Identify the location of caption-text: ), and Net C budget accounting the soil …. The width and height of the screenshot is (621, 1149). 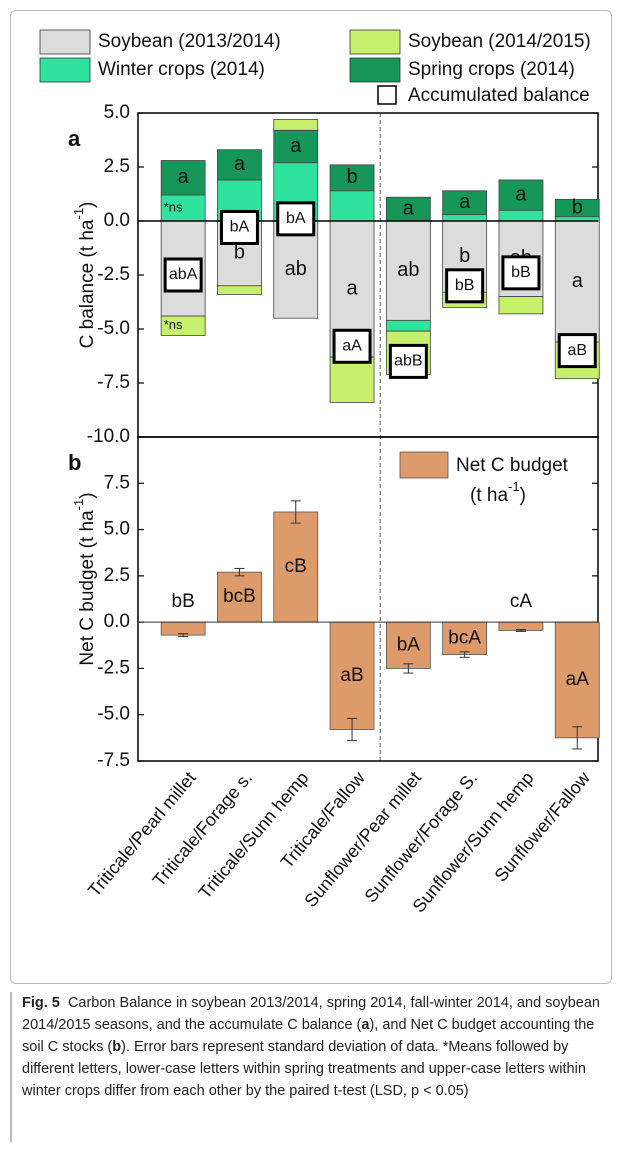
(308, 1036).